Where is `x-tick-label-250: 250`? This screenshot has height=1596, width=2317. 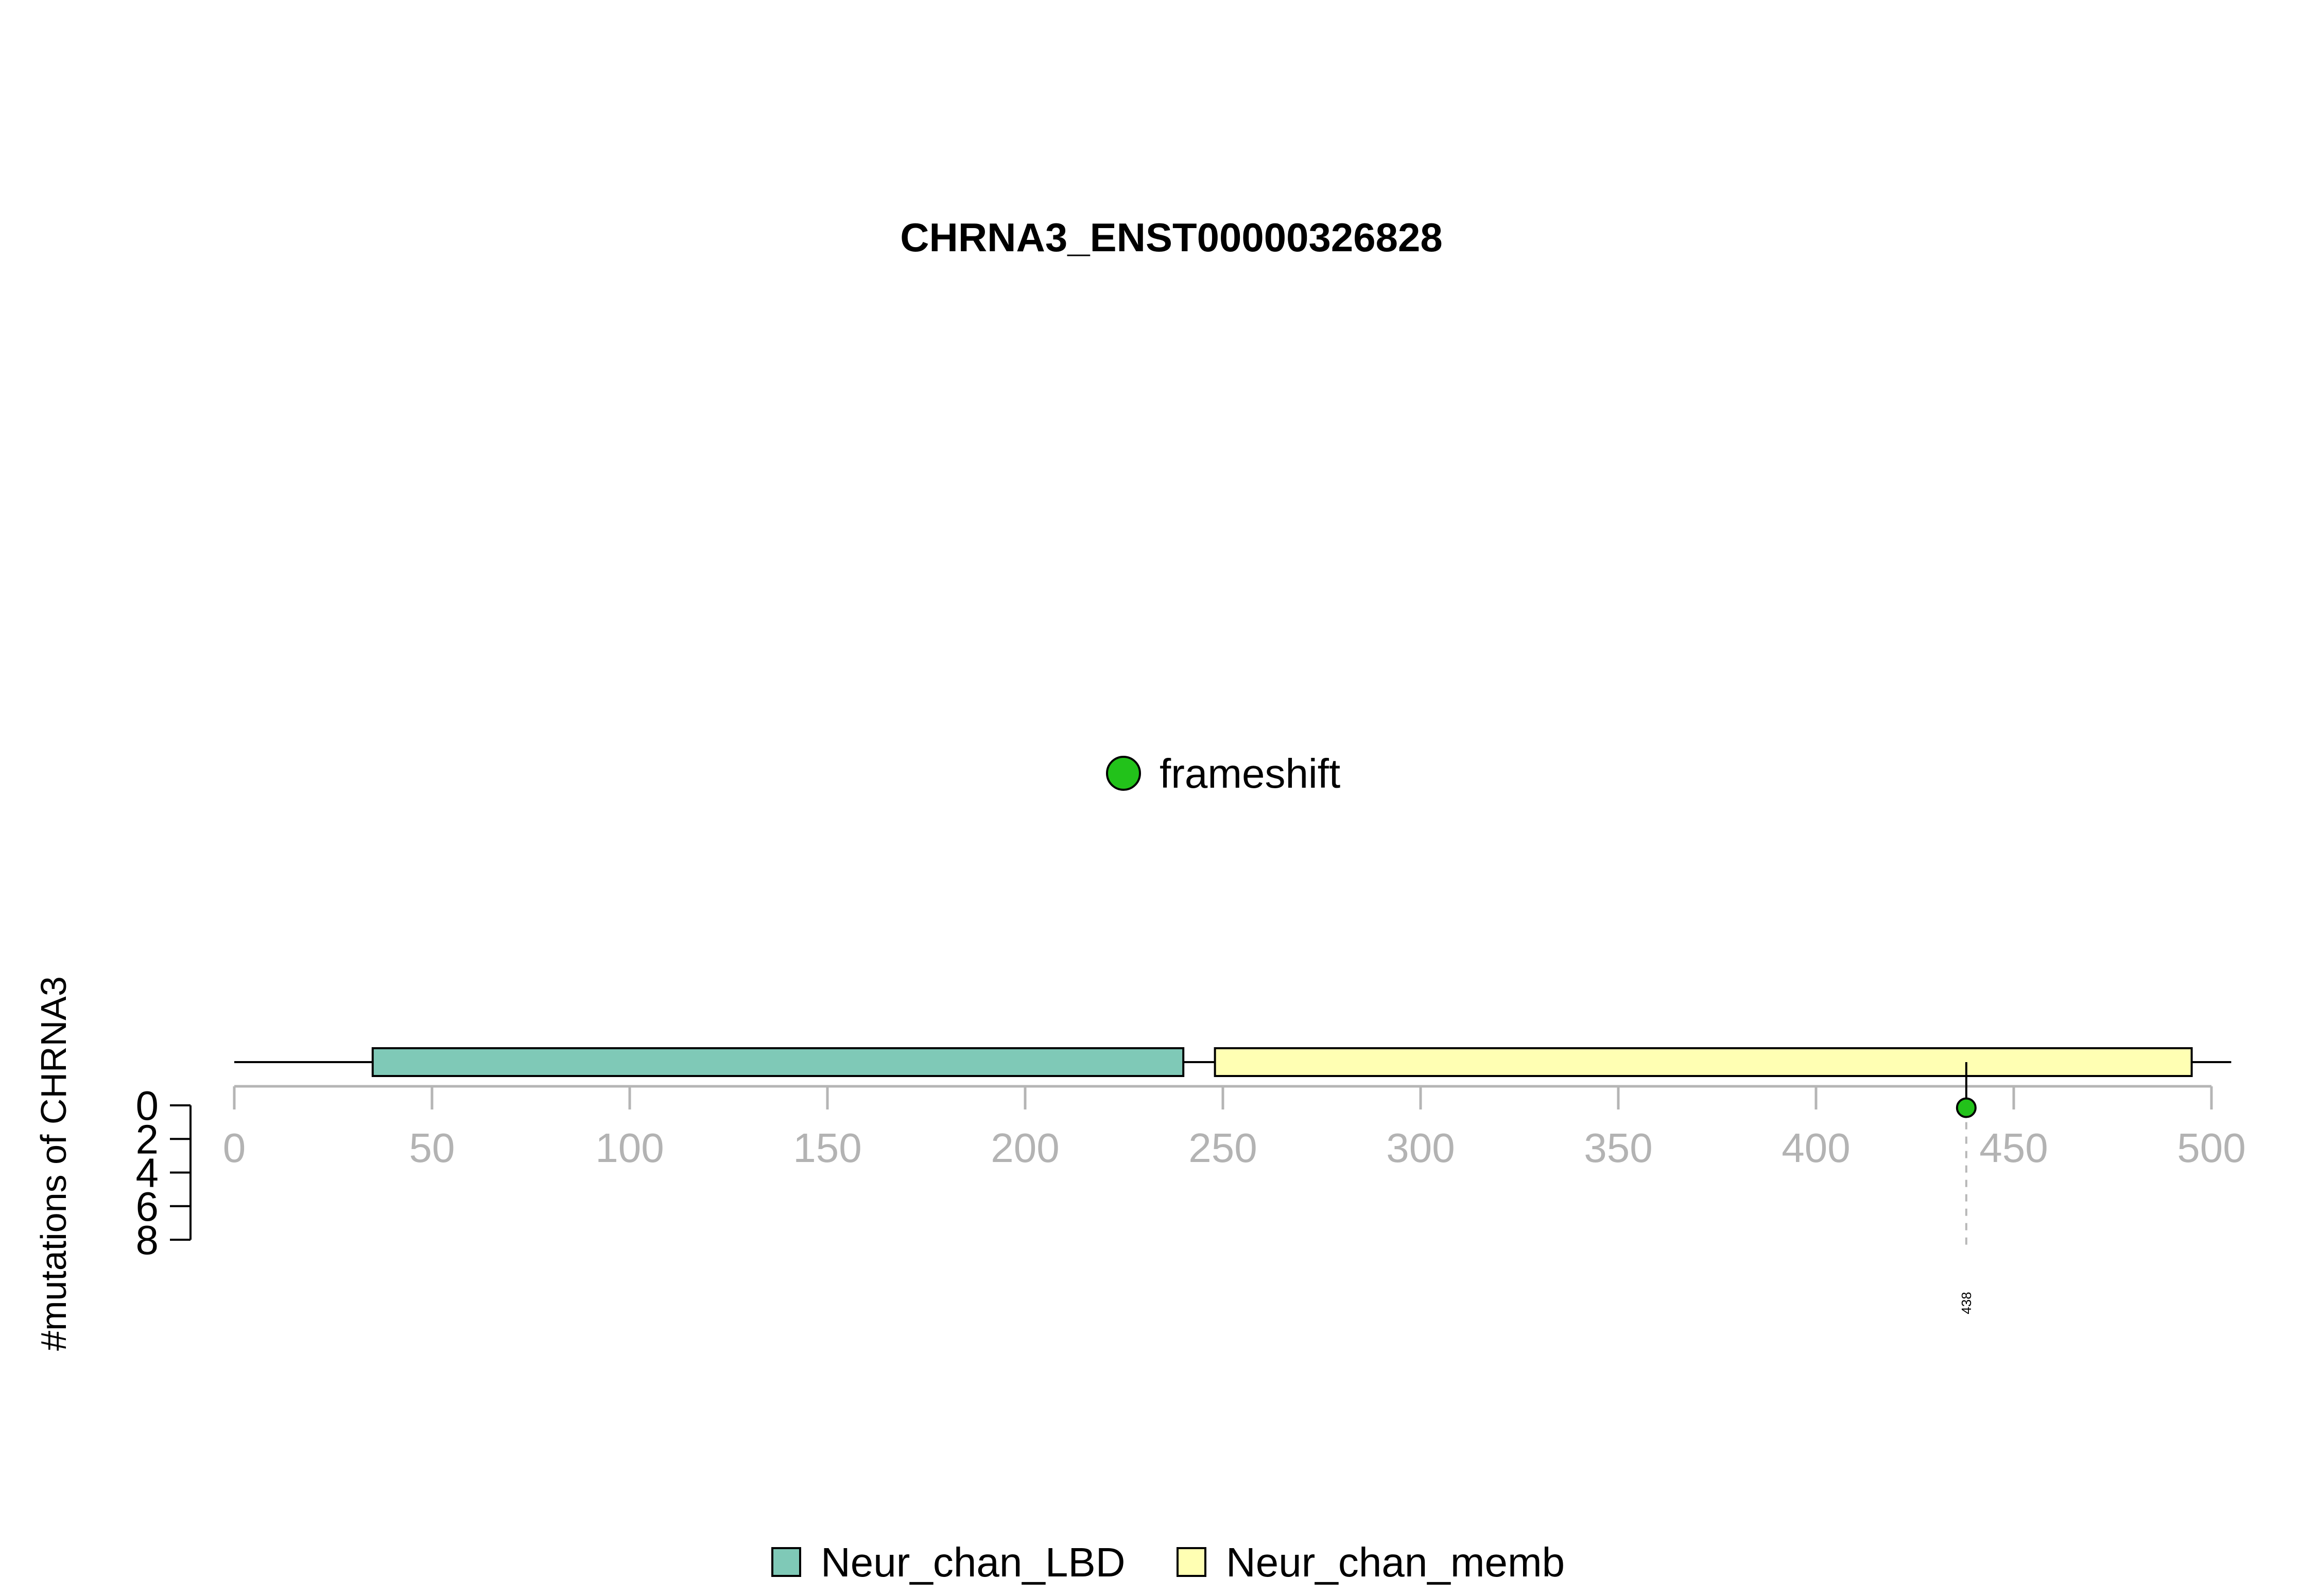
x-tick-label-250: 250 is located at coordinates (1222, 1148).